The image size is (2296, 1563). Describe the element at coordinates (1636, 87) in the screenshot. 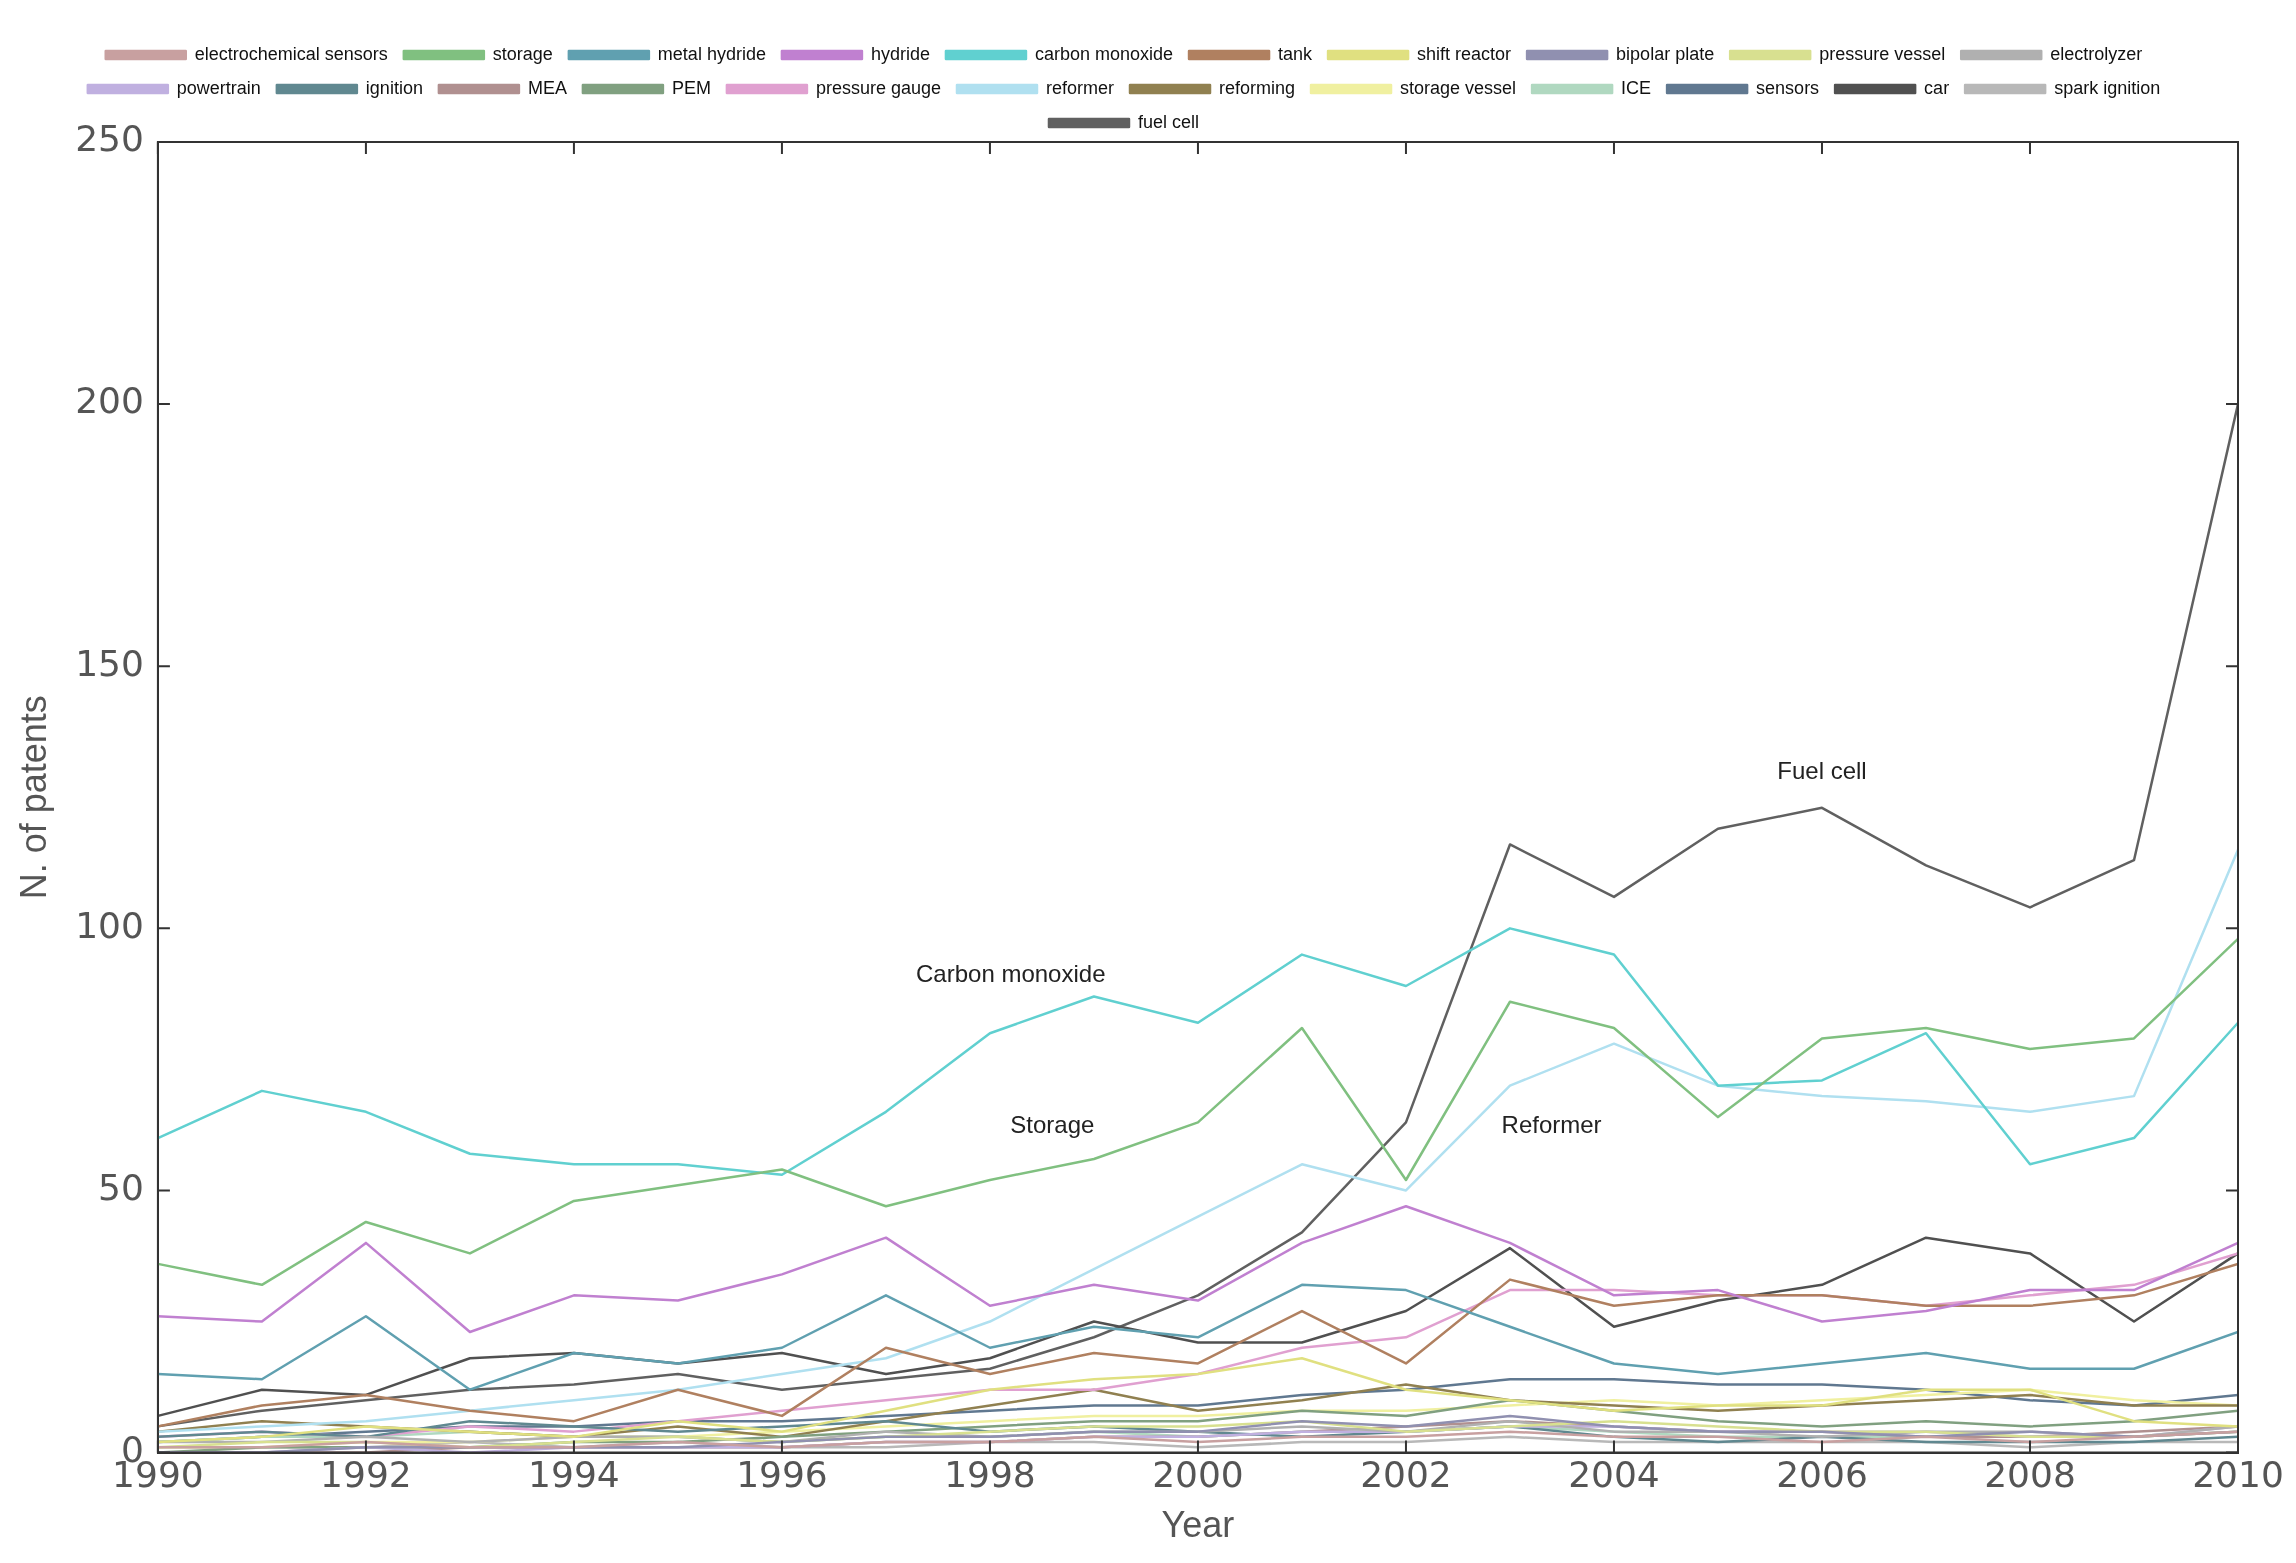

I see `legend-label: ICE` at that location.